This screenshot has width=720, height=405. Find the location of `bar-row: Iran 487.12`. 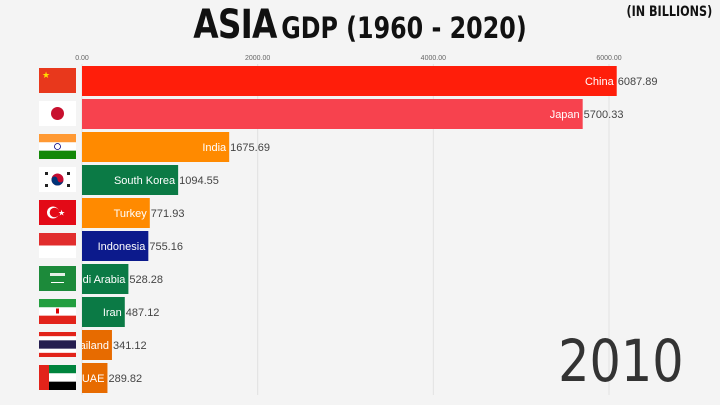

bar-row: Iran 487.12 is located at coordinates (99, 312).